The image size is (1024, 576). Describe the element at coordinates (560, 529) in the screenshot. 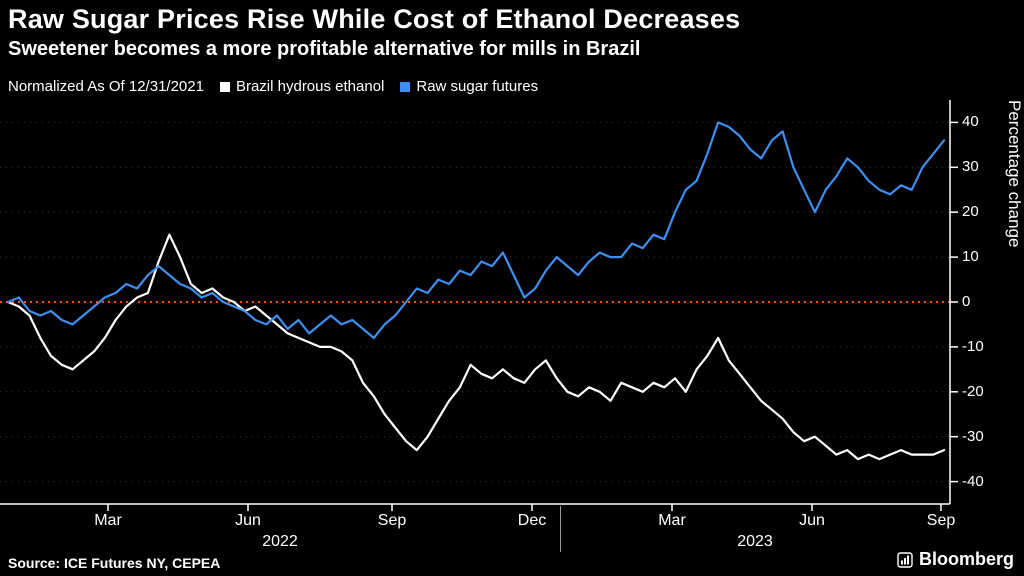

I see `year-divider` at that location.